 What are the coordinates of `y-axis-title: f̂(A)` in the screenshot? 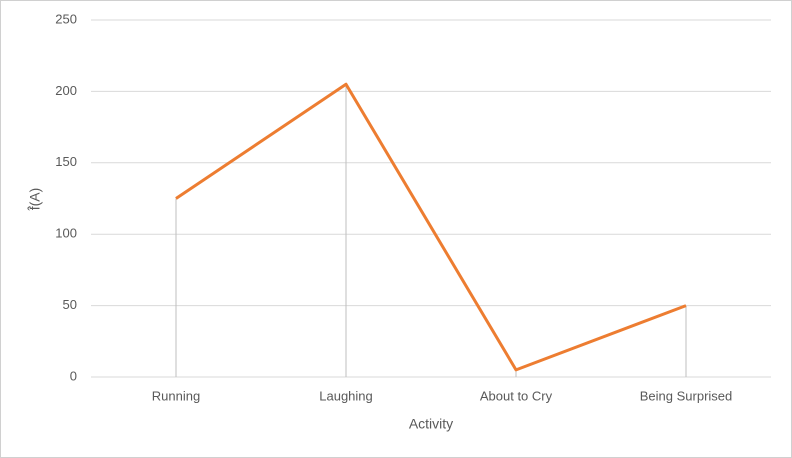 It's located at (34, 200).